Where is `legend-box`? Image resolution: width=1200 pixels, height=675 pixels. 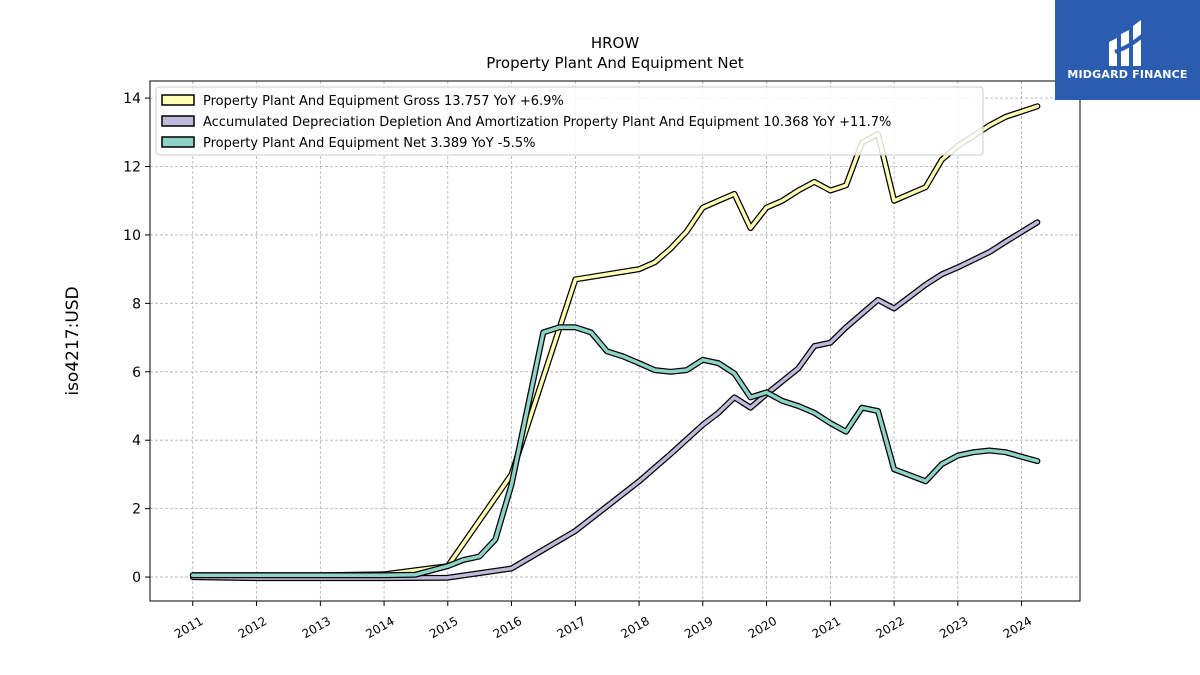 legend-box is located at coordinates (569, 121).